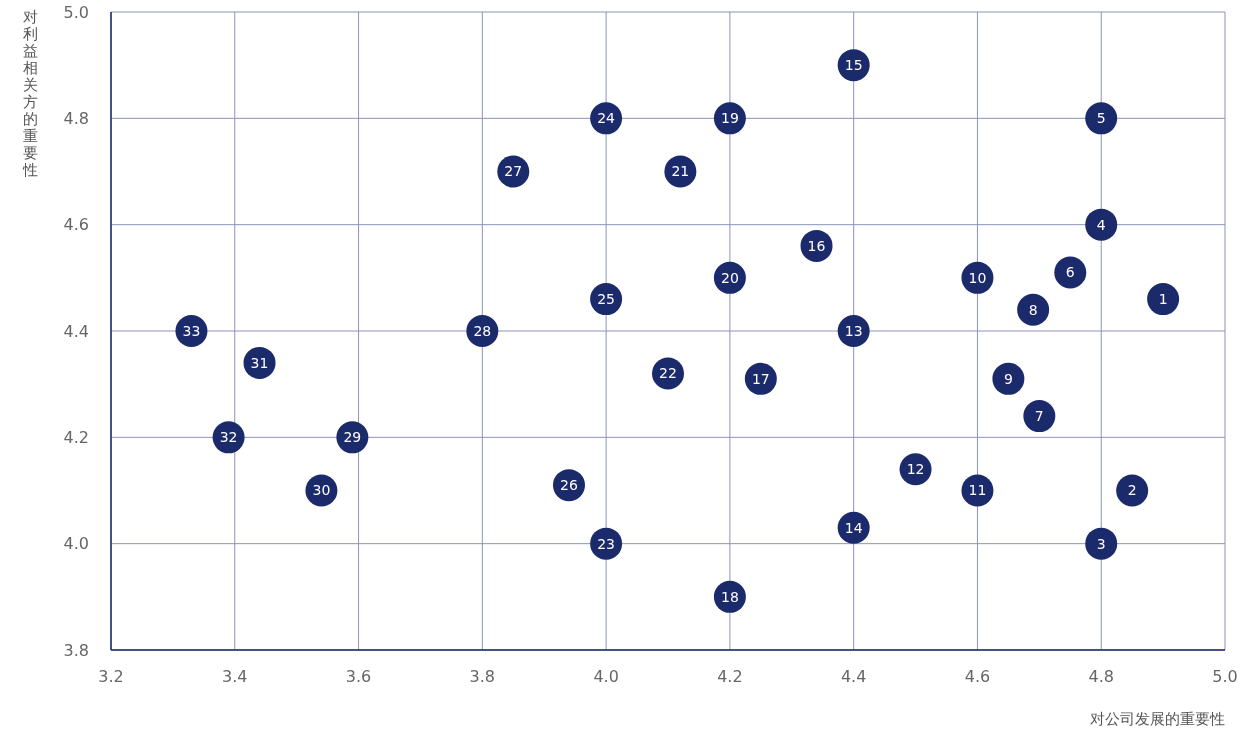 This screenshot has width=1247, height=738. I want to click on annotation: 23, so click(606, 543).